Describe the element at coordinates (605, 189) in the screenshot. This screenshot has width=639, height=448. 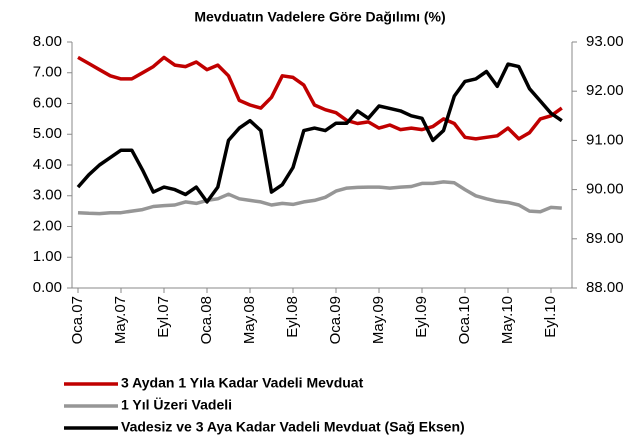
I see `y2-tick-label: 90.00` at that location.